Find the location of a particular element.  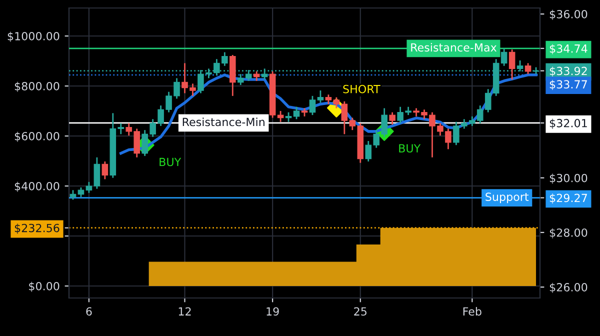

y2-tick-label: $28.00 is located at coordinates (569, 233).